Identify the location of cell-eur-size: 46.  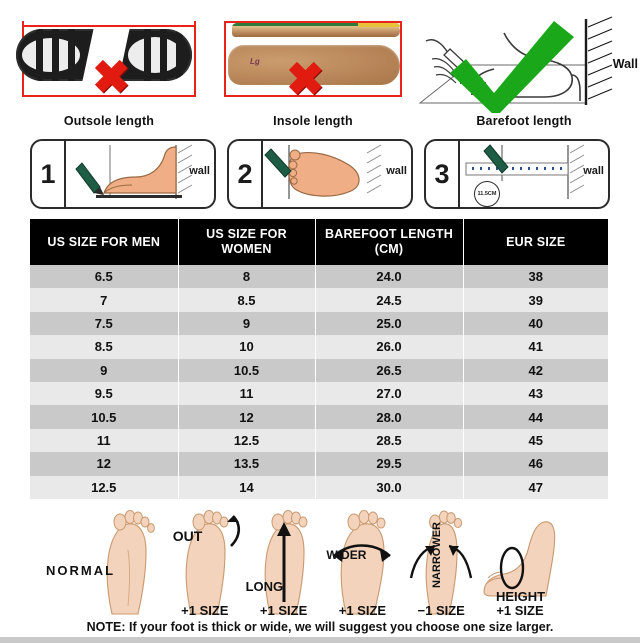
(535, 464).